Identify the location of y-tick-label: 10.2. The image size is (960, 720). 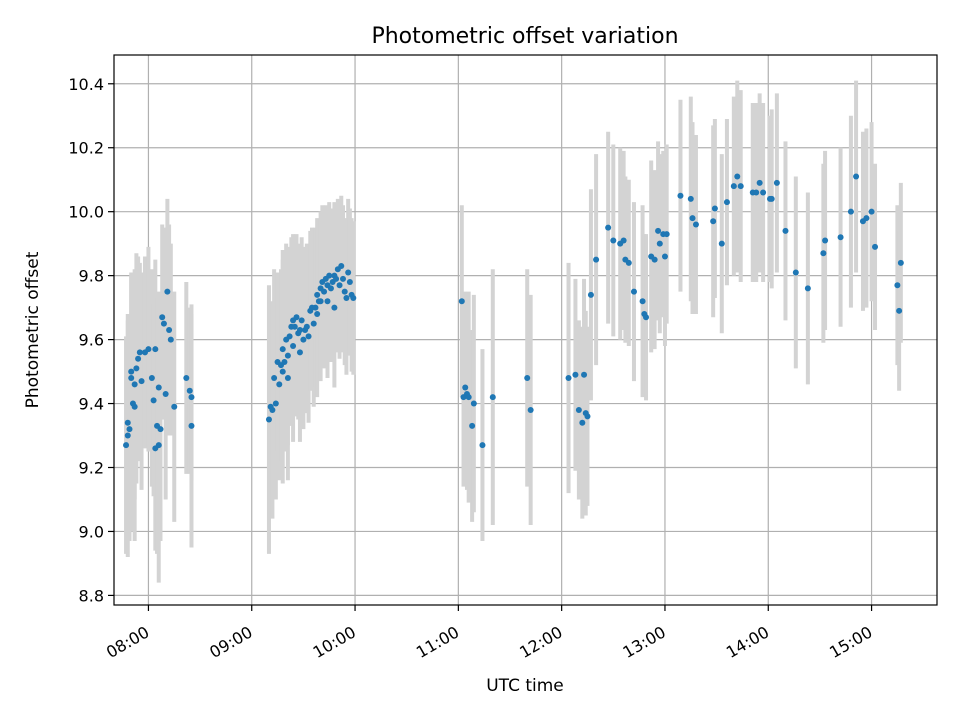
(86, 148).